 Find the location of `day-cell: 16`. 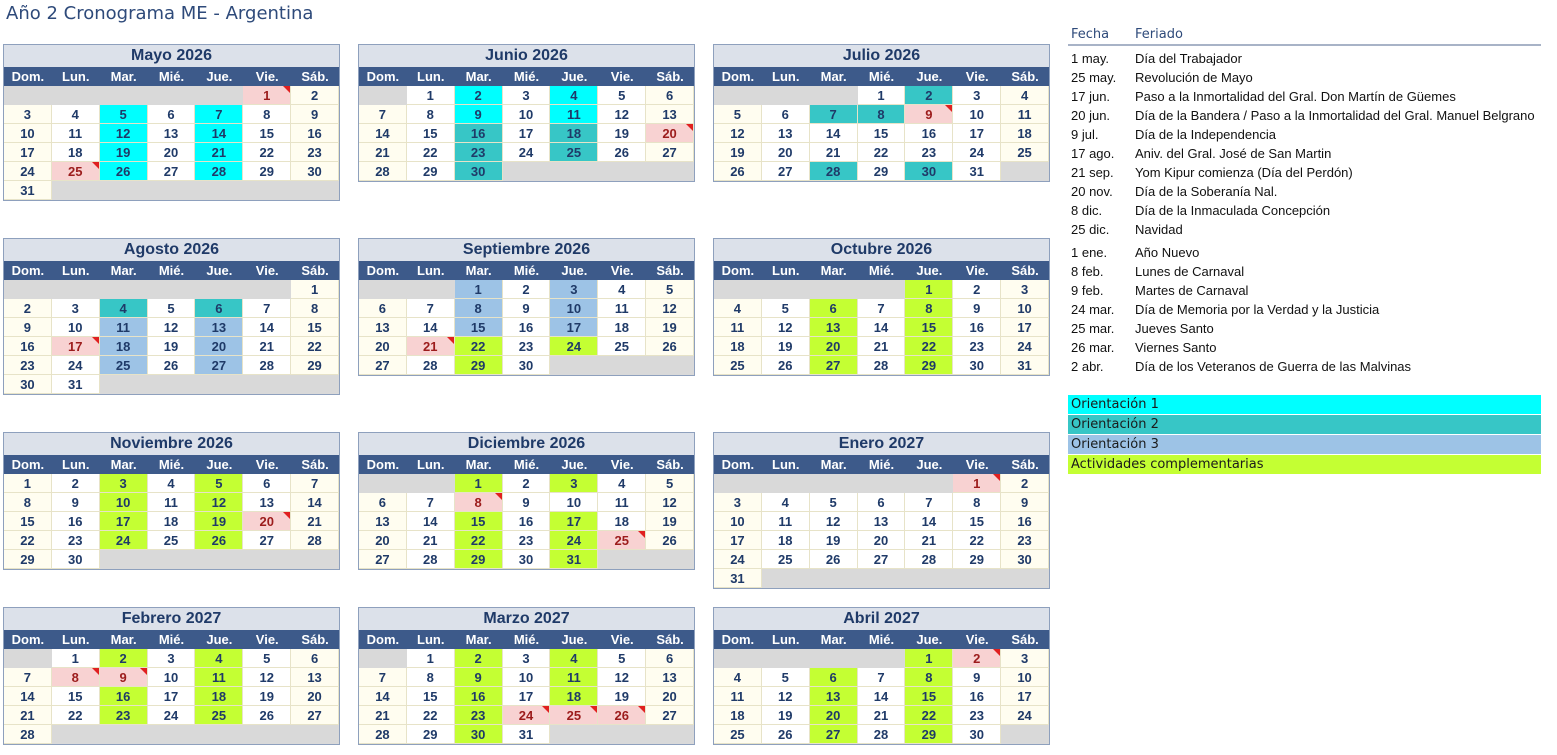

day-cell: 16 is located at coordinates (526, 327).